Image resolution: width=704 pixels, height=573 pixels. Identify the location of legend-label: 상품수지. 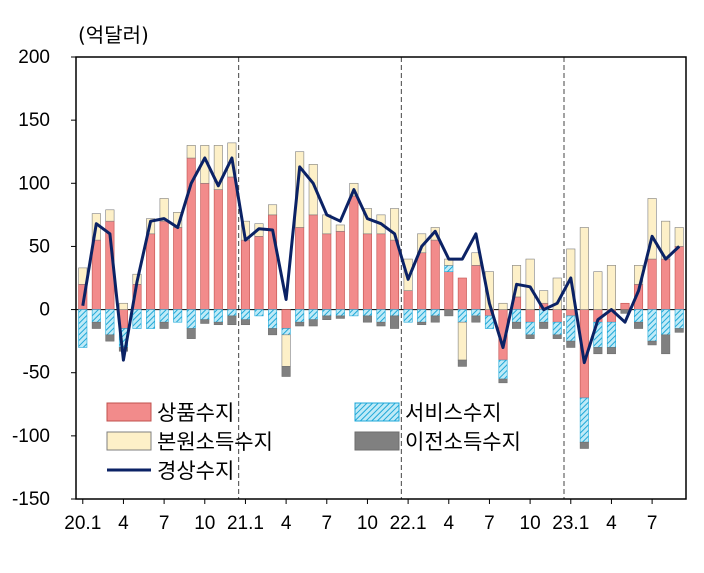
(195, 413).